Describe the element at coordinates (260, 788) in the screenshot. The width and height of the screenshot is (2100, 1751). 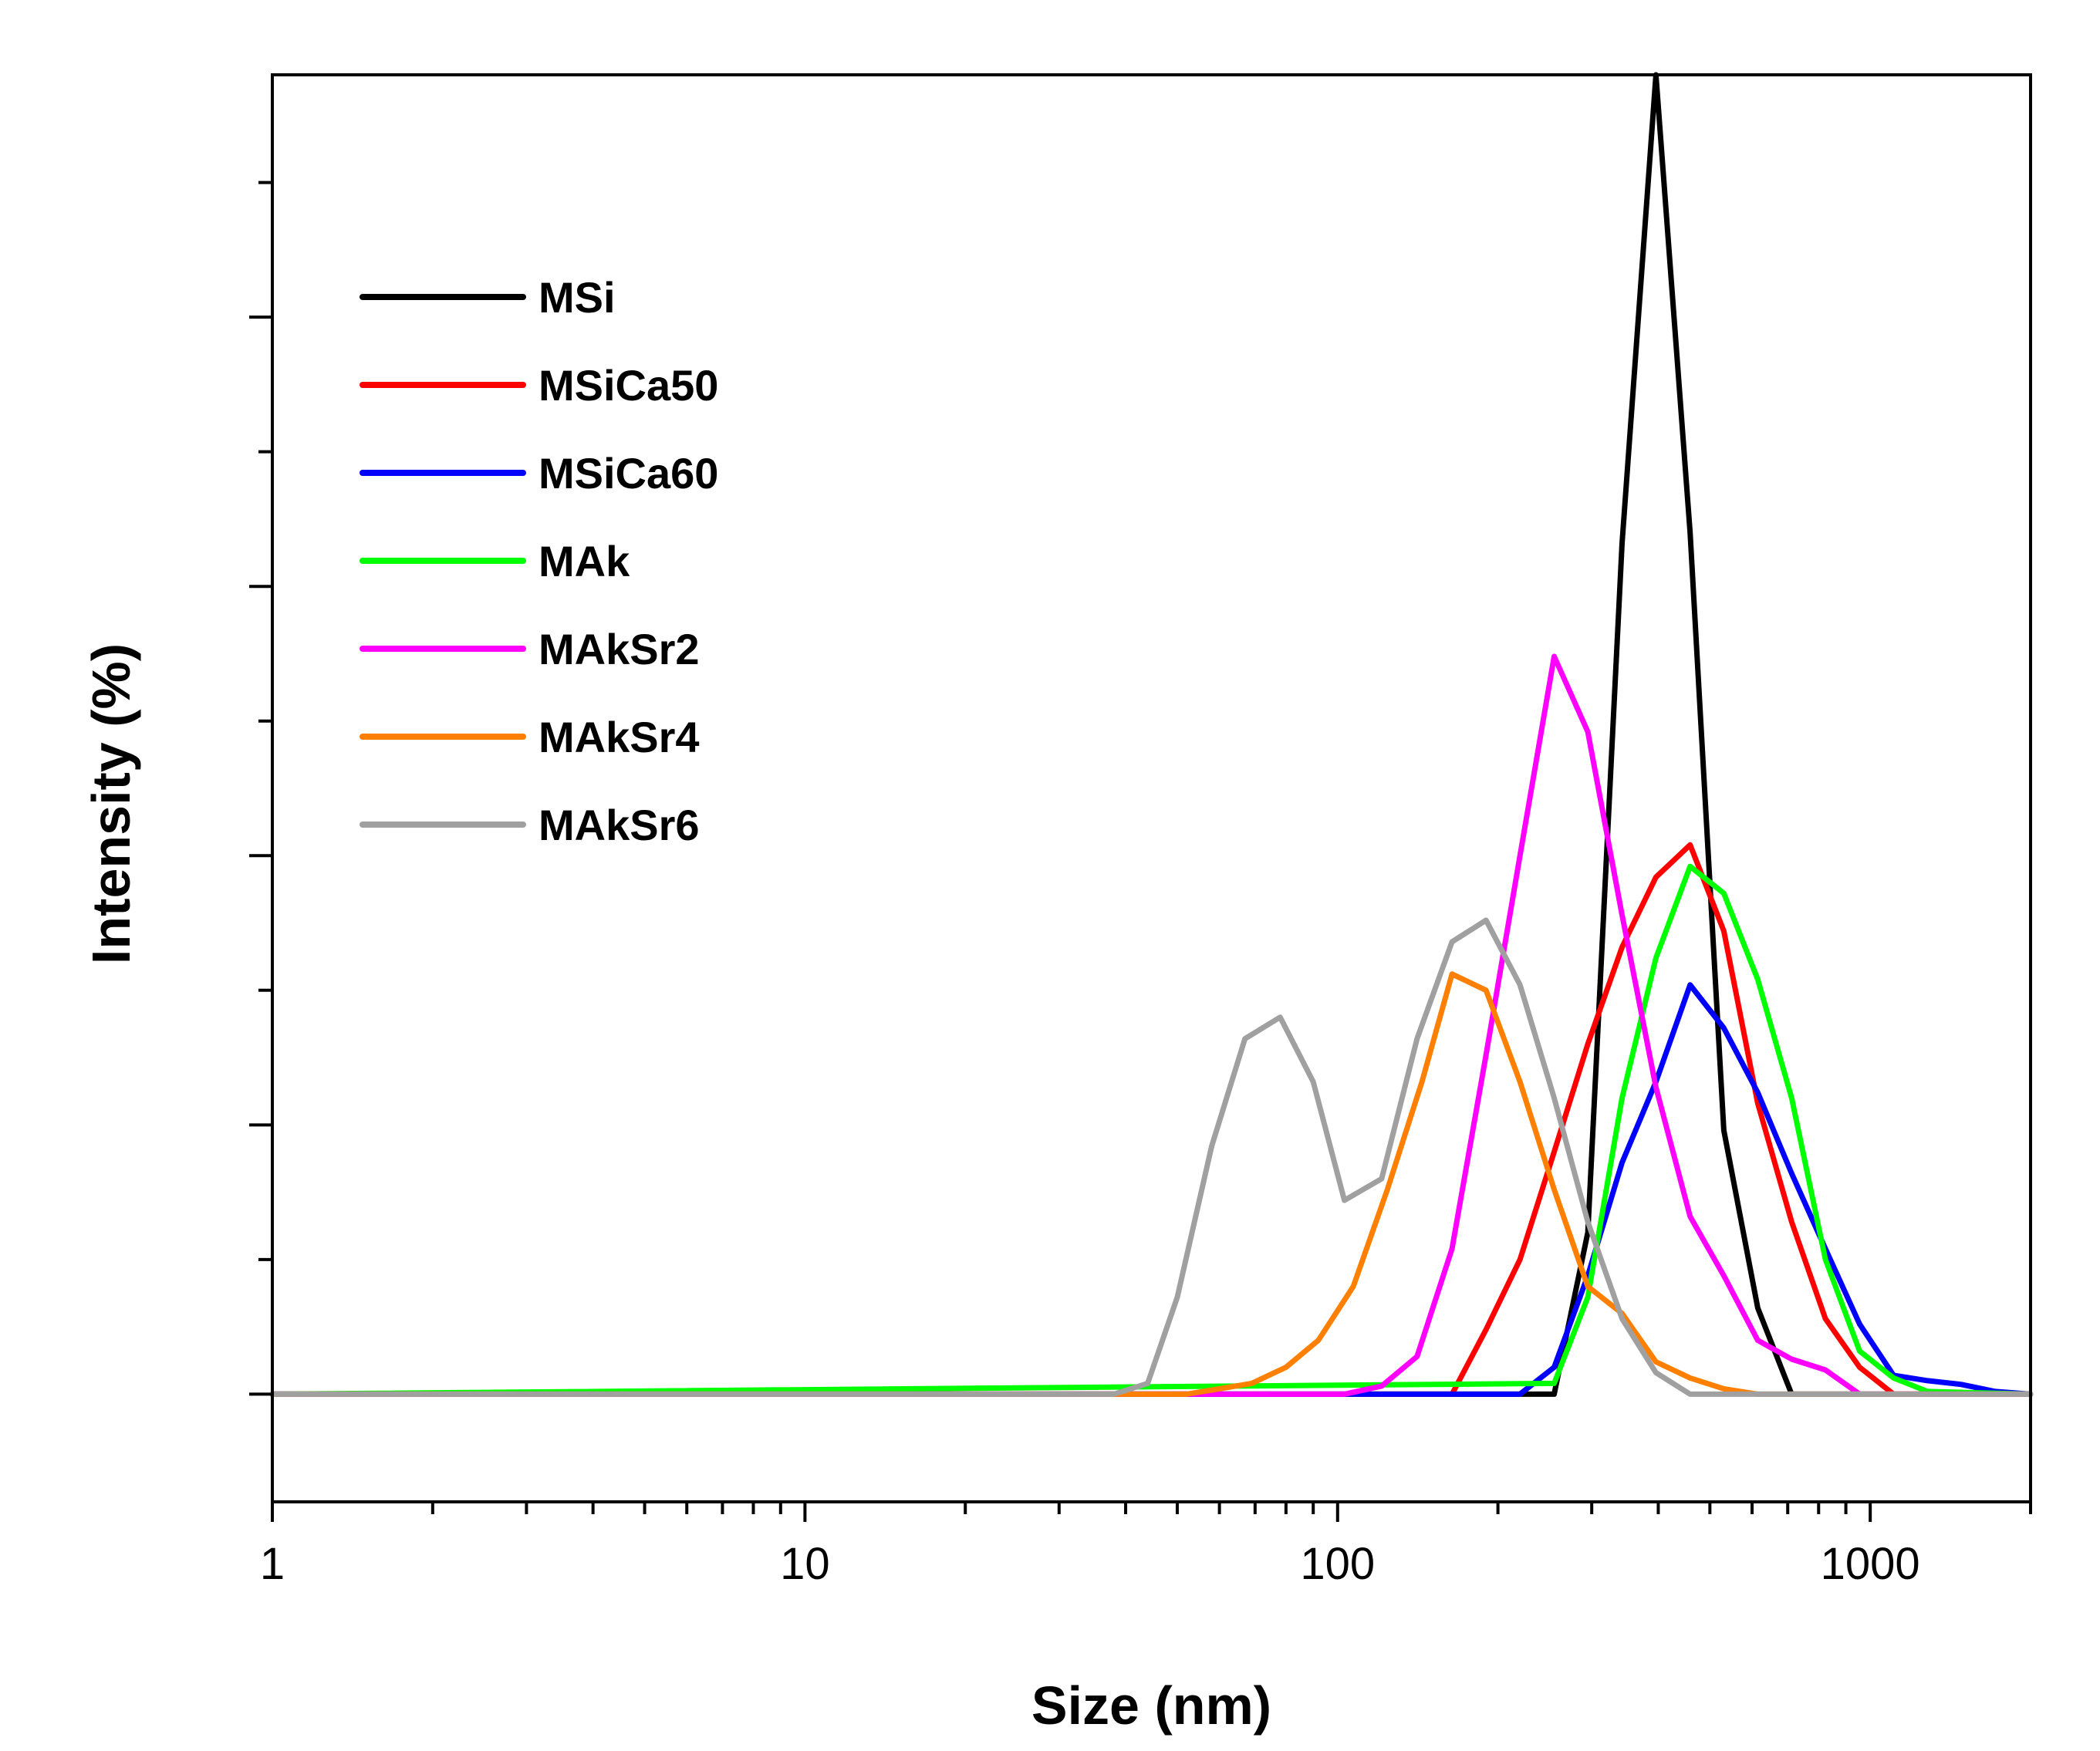
I see `y-axis` at that location.